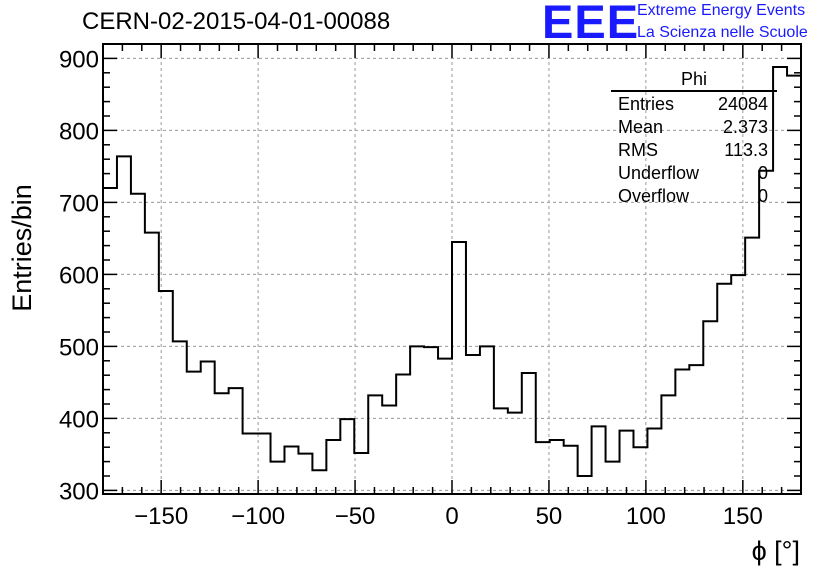 The image size is (836, 572). What do you see at coordinates (776, 551) in the screenshot?
I see `x-axis-title: ϕ [°]` at bounding box center [776, 551].